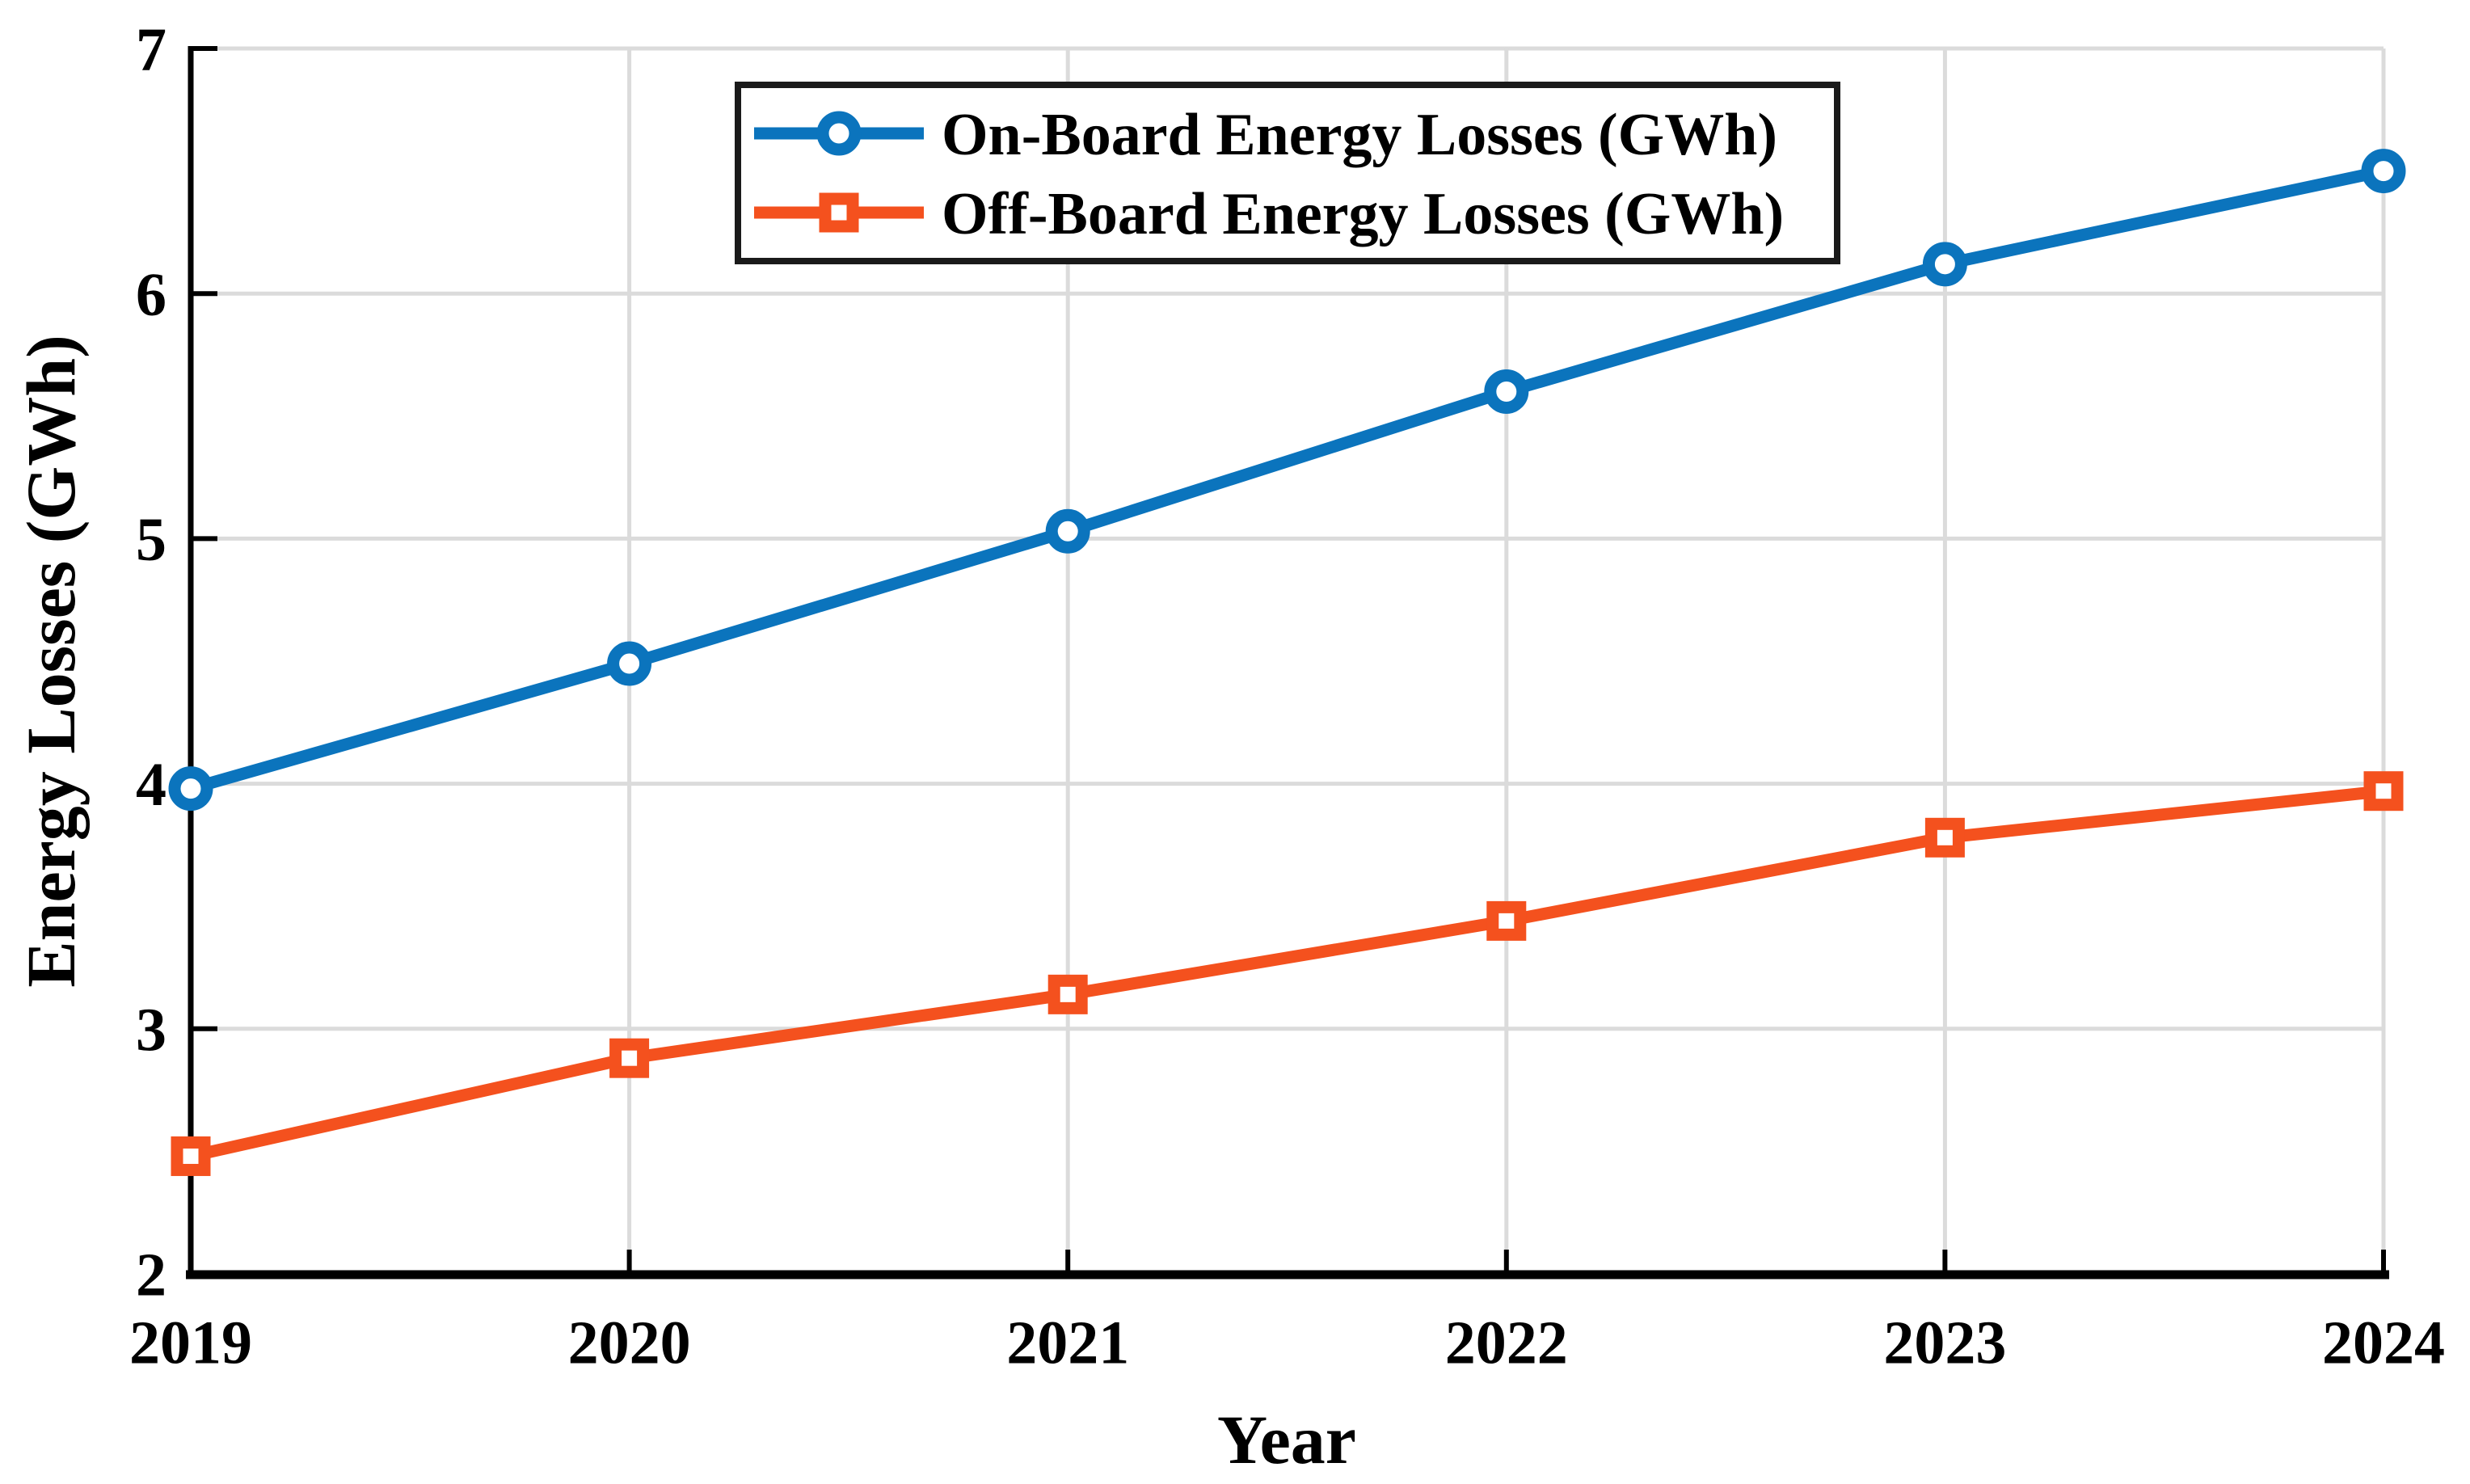  What do you see at coordinates (1067, 1343) in the screenshot?
I see `x-tick-label: 2021` at bounding box center [1067, 1343].